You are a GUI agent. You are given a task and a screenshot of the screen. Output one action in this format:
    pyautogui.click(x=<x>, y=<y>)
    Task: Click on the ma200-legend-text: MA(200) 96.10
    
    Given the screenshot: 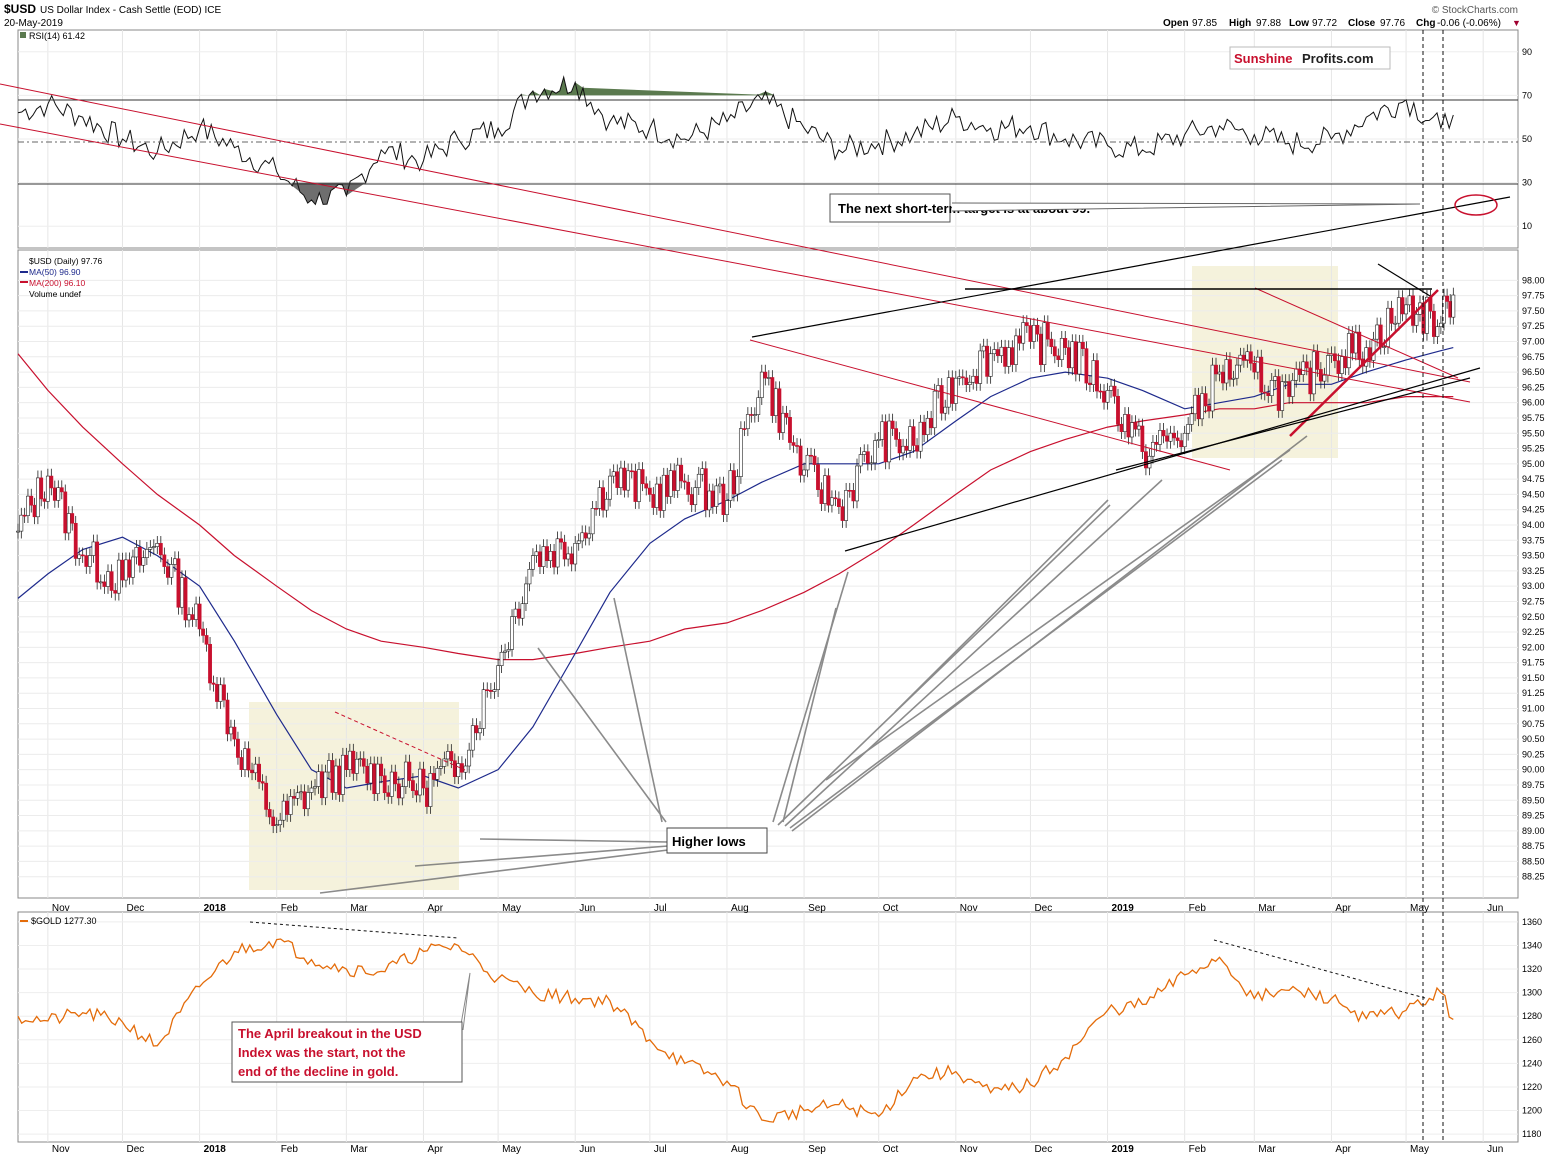 What is the action you would take?
    pyautogui.click(x=57, y=283)
    